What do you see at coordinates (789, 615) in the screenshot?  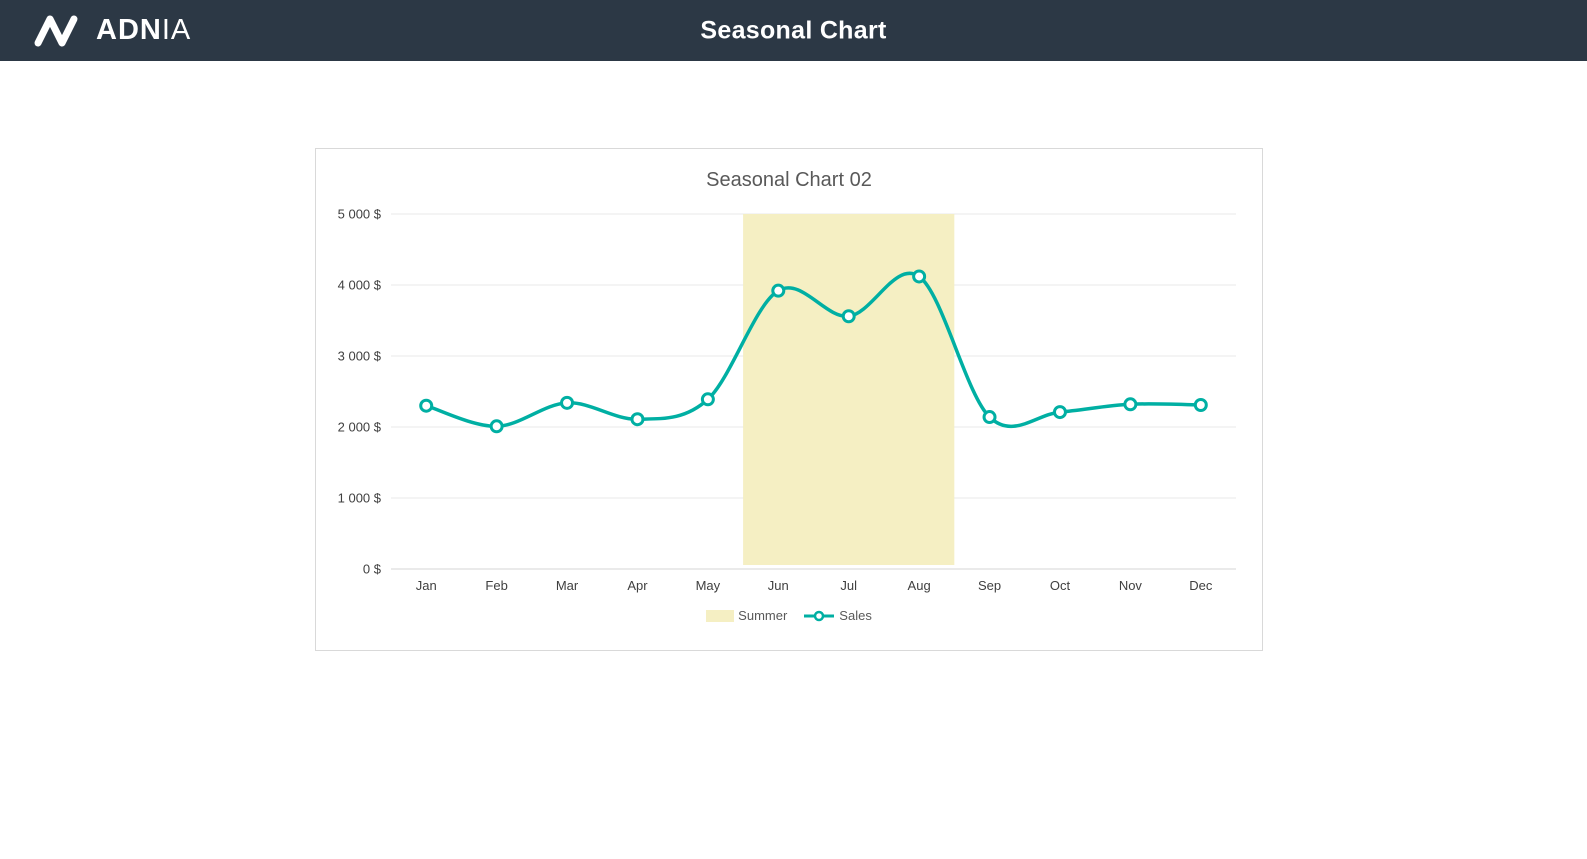 I see `chart-legend: Summer Sales` at bounding box center [789, 615].